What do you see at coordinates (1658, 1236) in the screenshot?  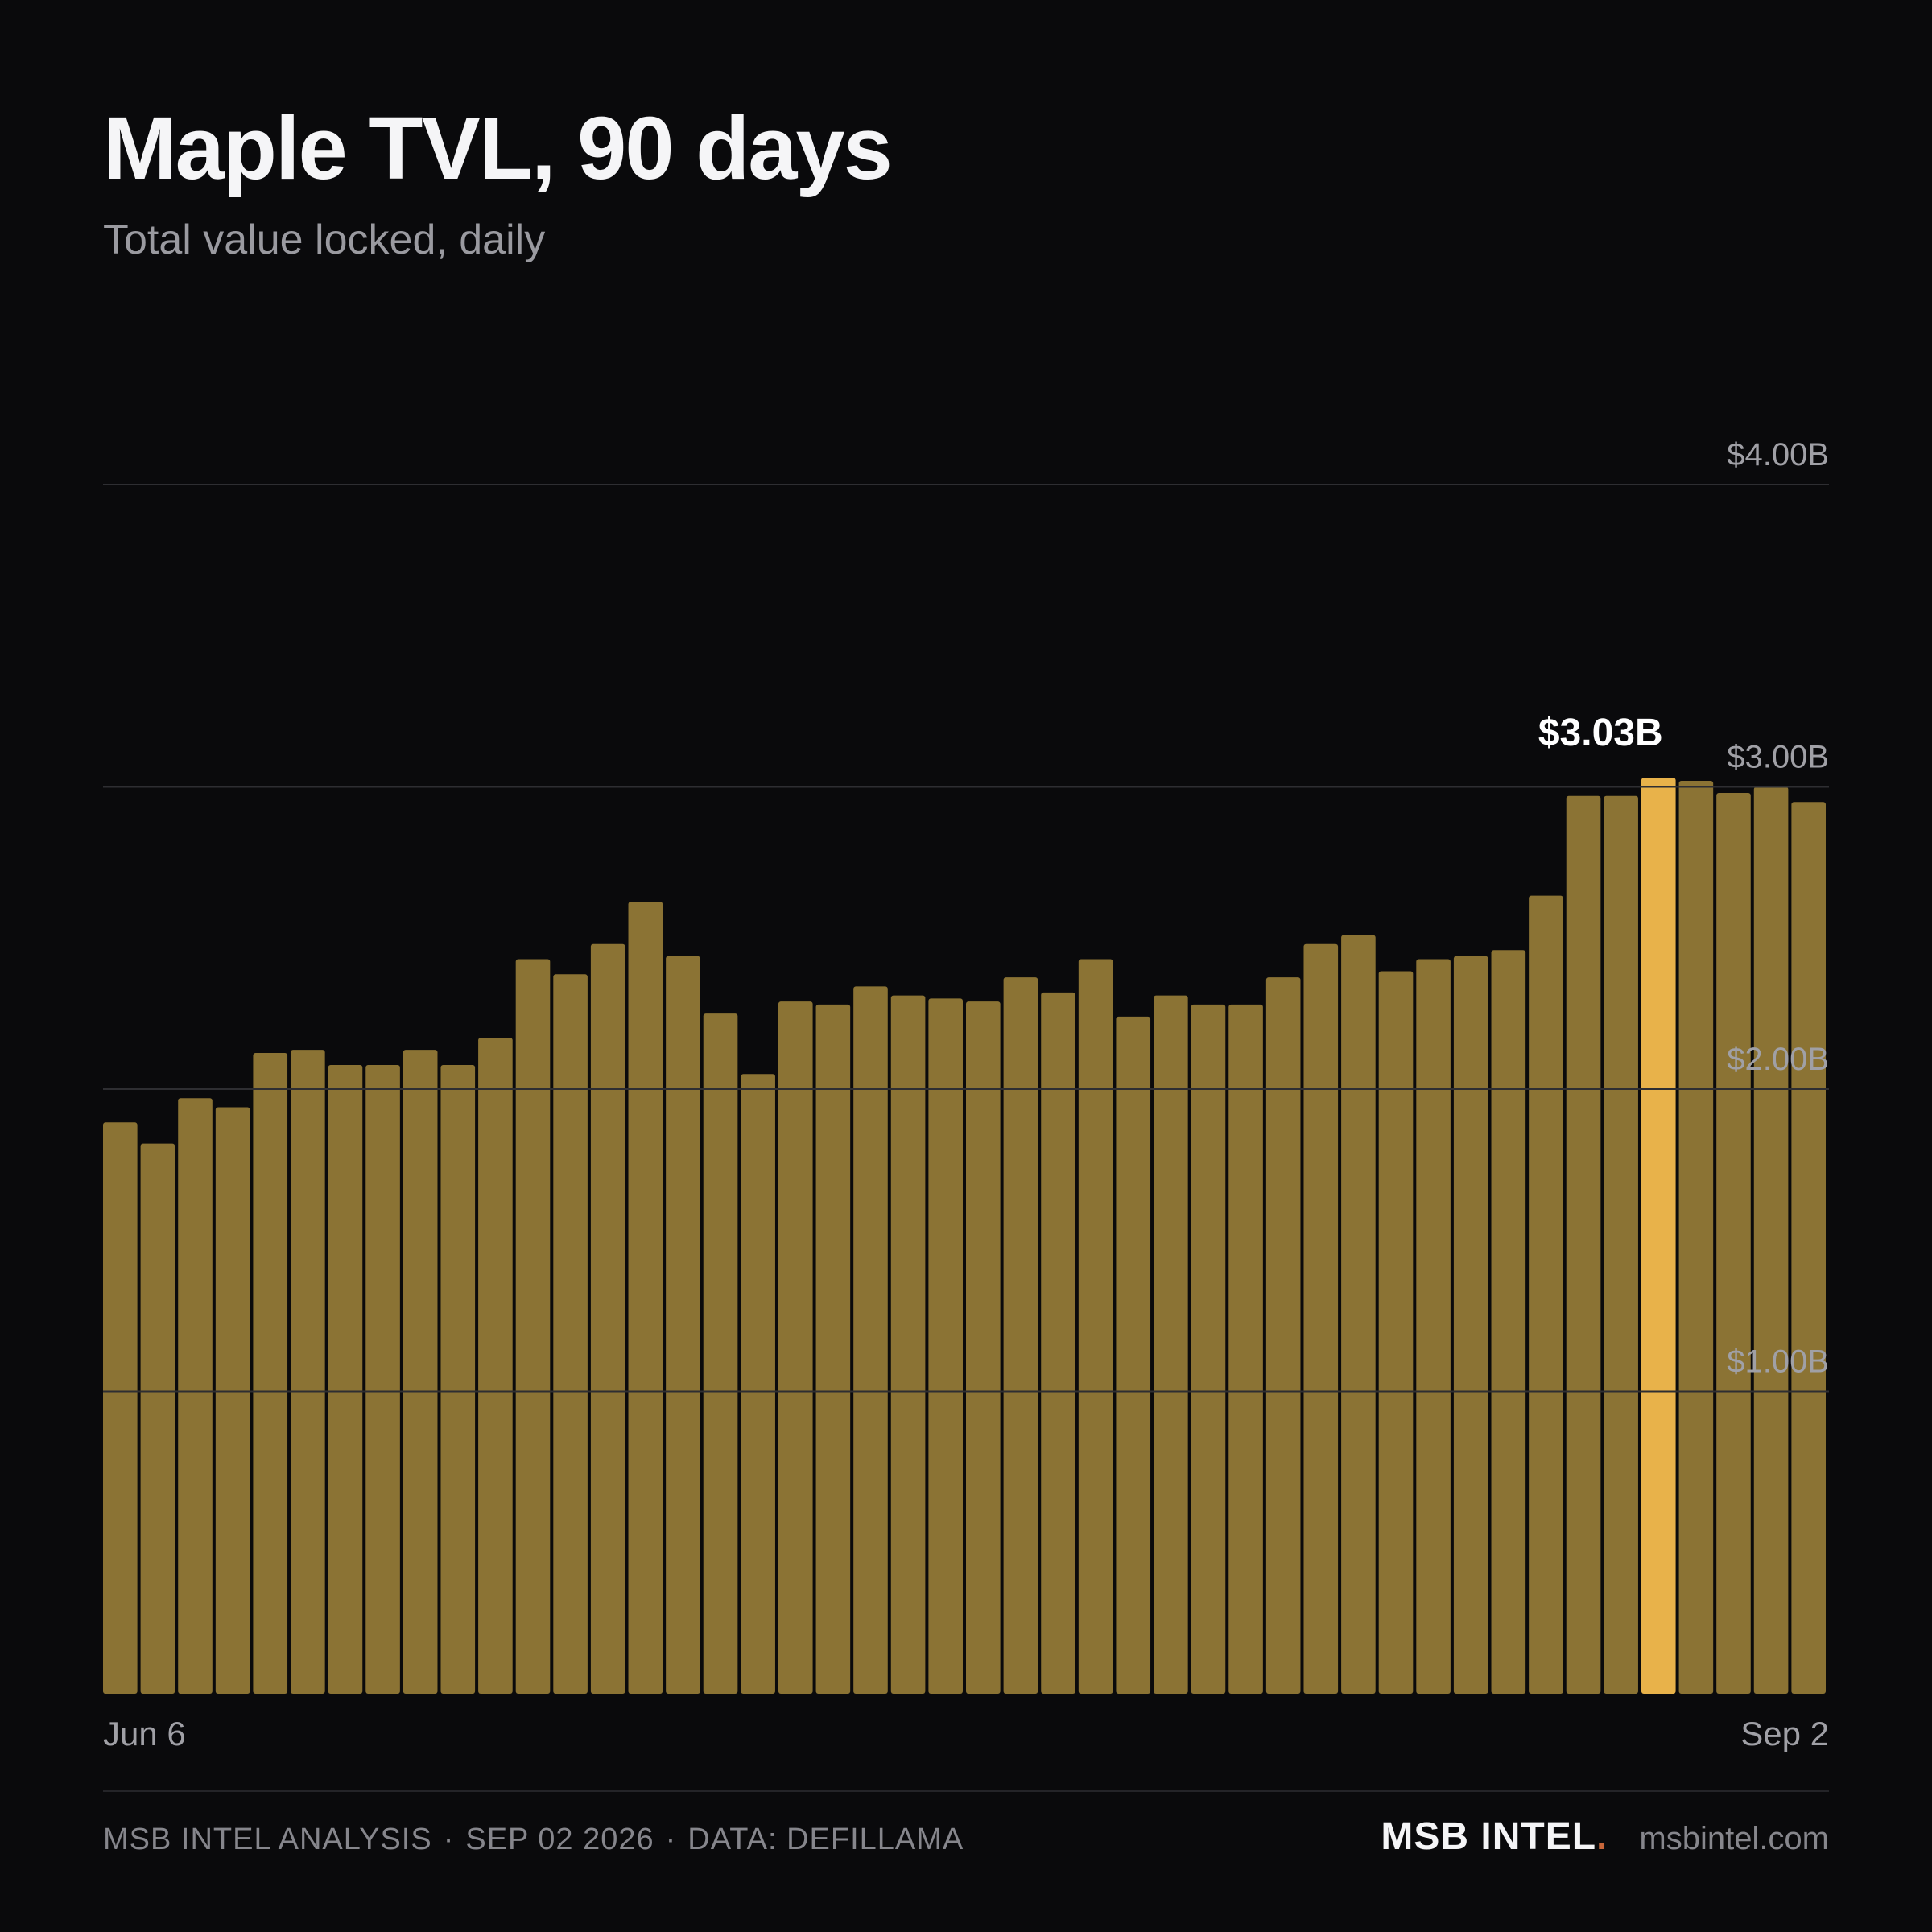 I see `bar-highlighted` at bounding box center [1658, 1236].